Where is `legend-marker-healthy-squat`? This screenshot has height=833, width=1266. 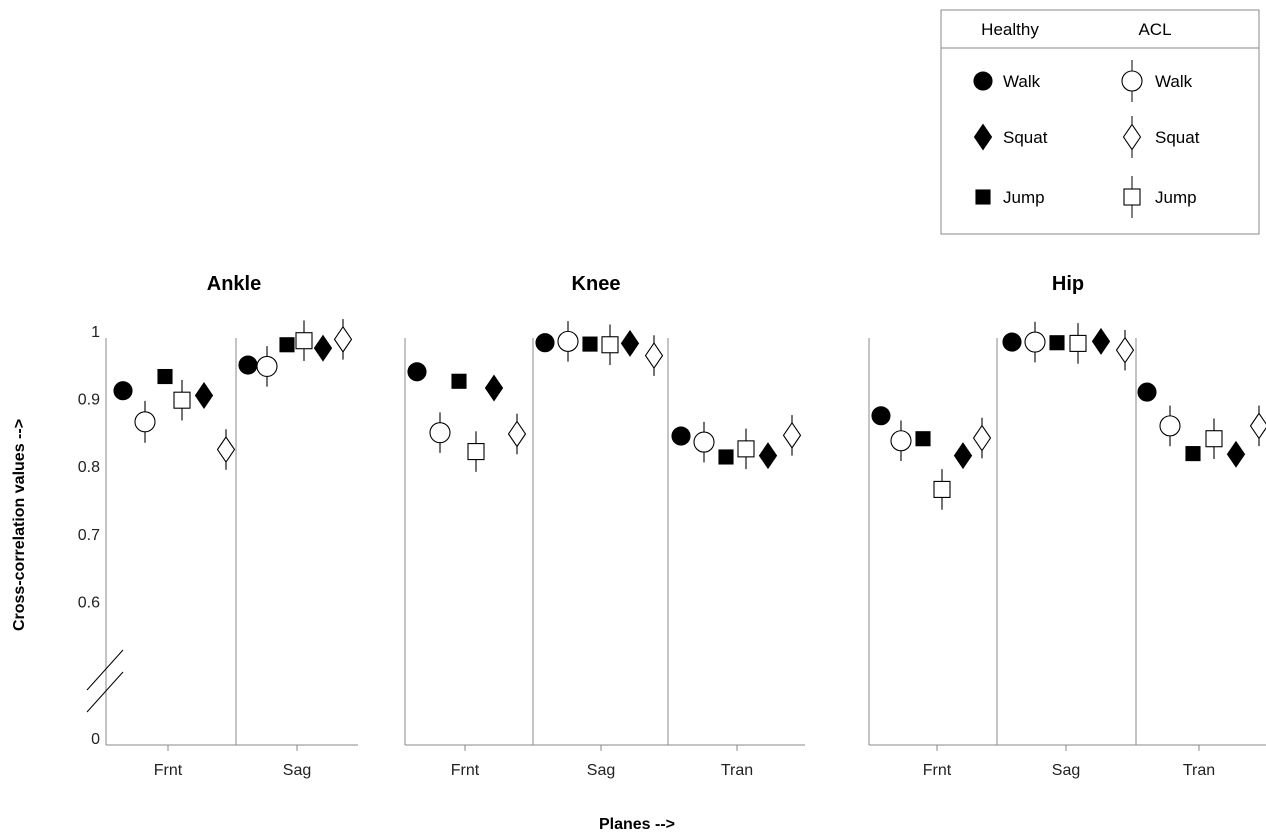 legend-marker-healthy-squat is located at coordinates (983, 137).